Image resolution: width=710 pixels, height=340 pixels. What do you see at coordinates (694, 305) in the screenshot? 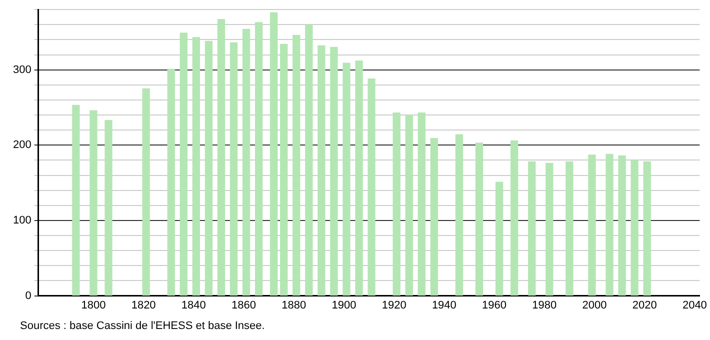
I see `x-tick-label: 2040` at bounding box center [694, 305].